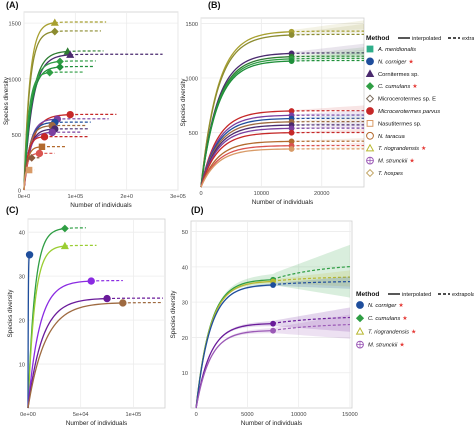 Image resolution: width=474 pixels, height=438 pixels. Describe the element at coordinates (262, 194) in the screenshot. I see `x-tick-label: 10000` at that location.